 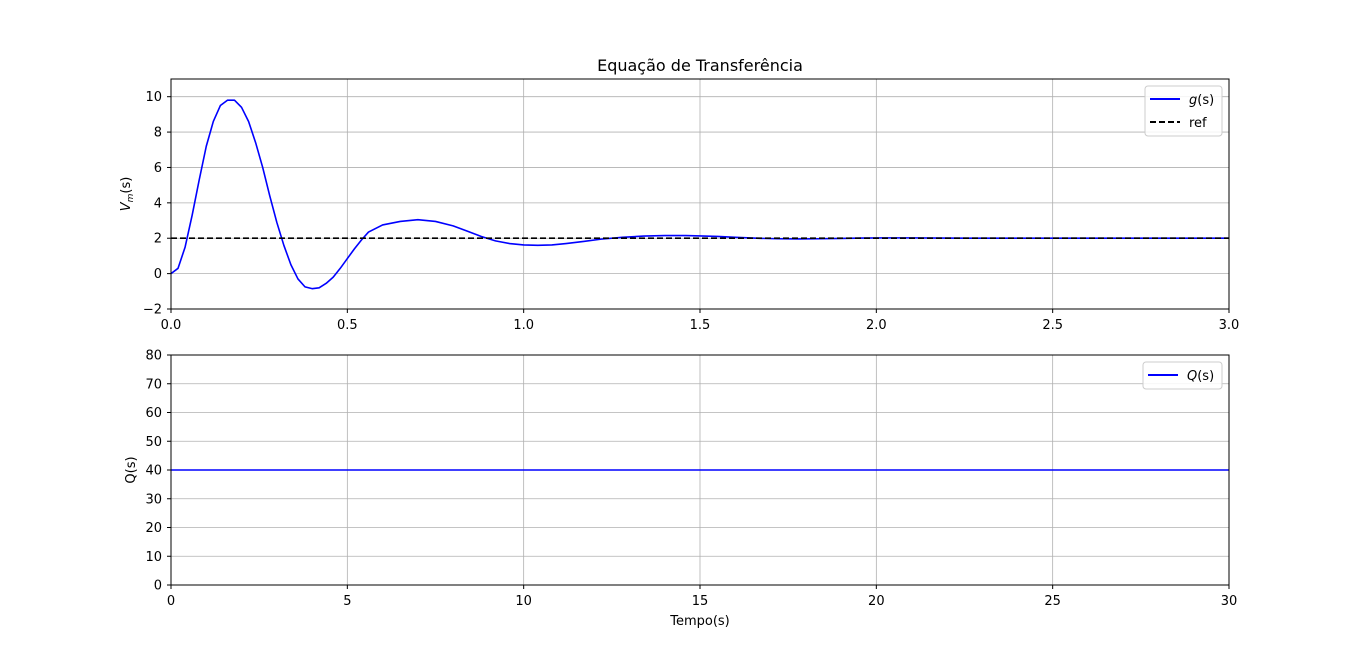 What do you see at coordinates (523, 601) in the screenshot?
I see `bottom-x-tick-label: 10` at bounding box center [523, 601].